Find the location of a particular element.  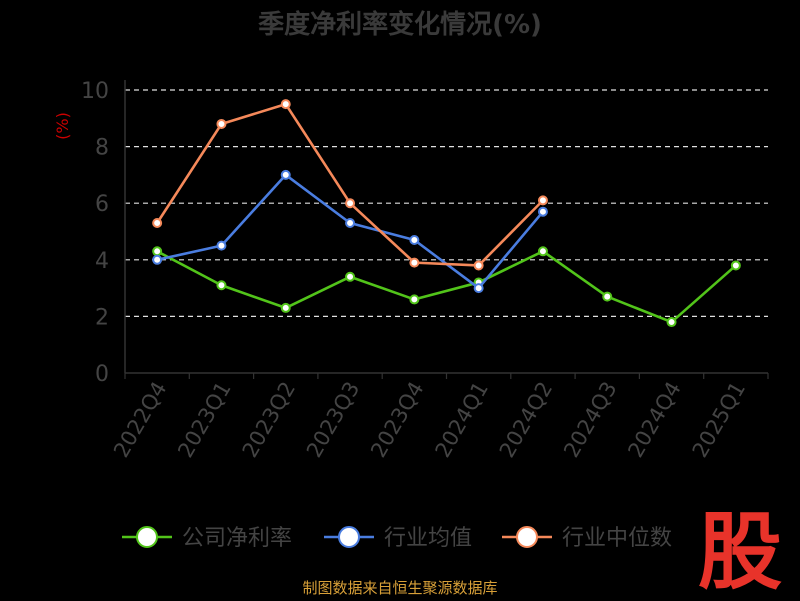

x-tick-label: 2024Q4 is located at coordinates (654, 420).